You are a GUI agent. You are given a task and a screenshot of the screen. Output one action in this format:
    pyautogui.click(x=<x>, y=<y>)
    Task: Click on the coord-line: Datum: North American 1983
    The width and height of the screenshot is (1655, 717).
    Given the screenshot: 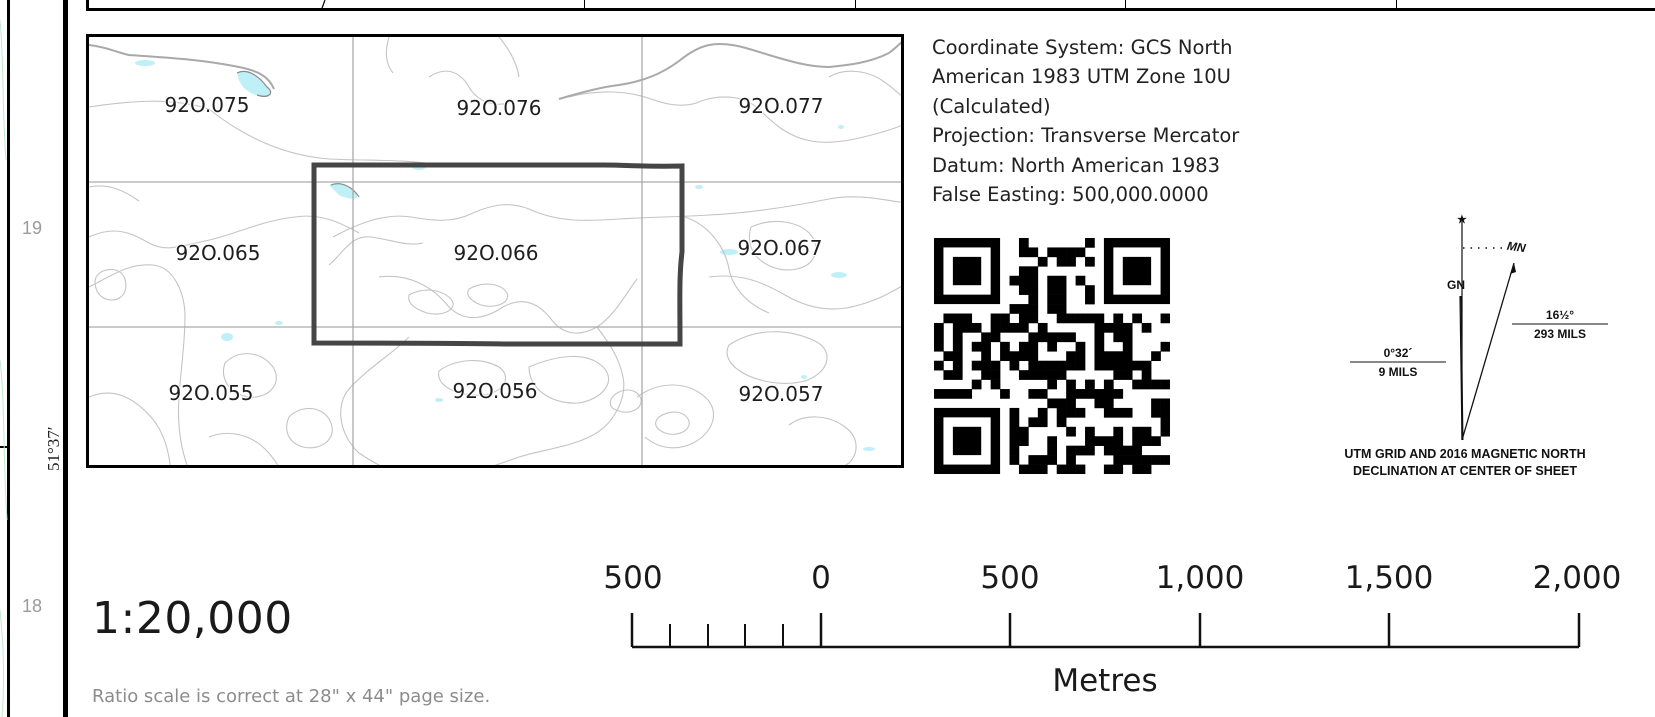 What is the action you would take?
    pyautogui.click(x=1076, y=165)
    